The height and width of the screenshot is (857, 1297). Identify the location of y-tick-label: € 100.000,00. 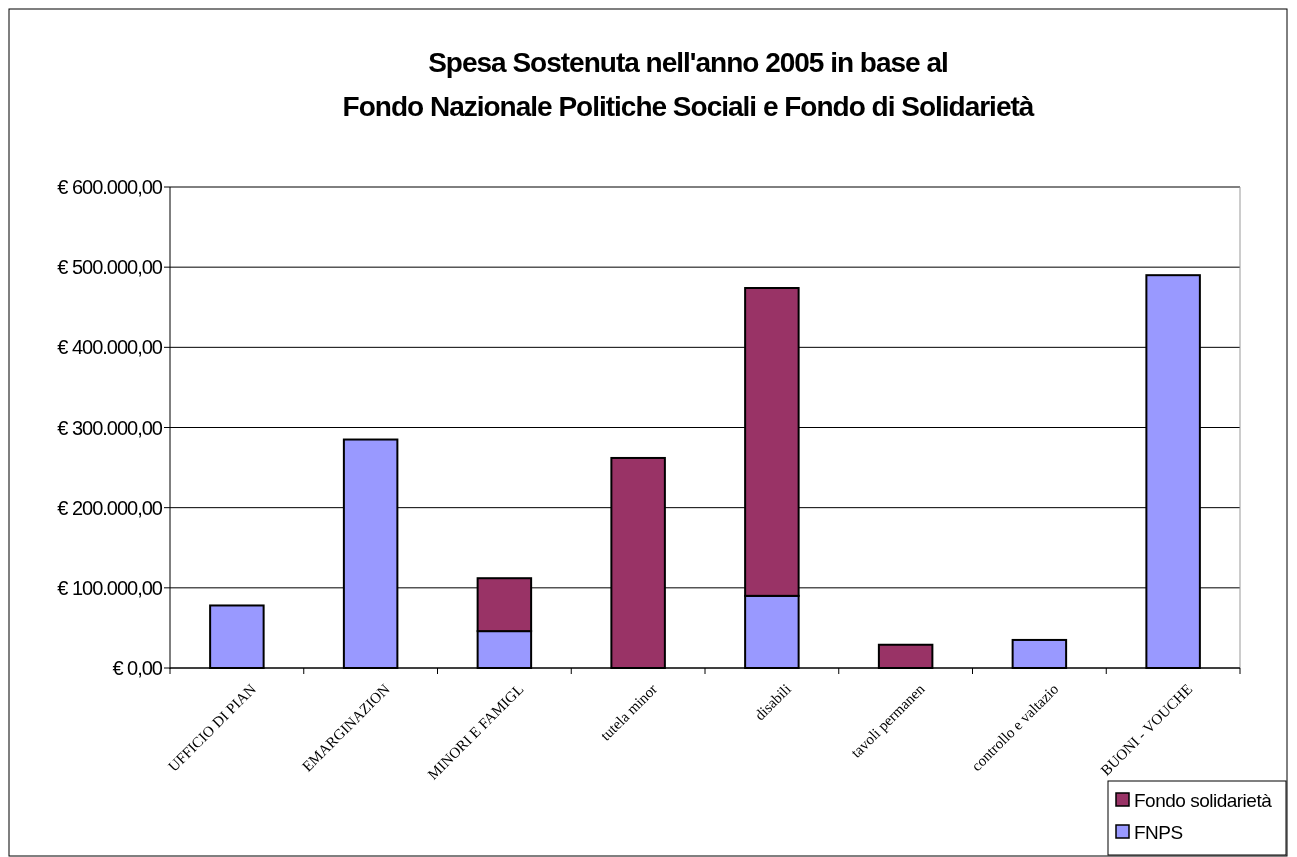
(110, 587).